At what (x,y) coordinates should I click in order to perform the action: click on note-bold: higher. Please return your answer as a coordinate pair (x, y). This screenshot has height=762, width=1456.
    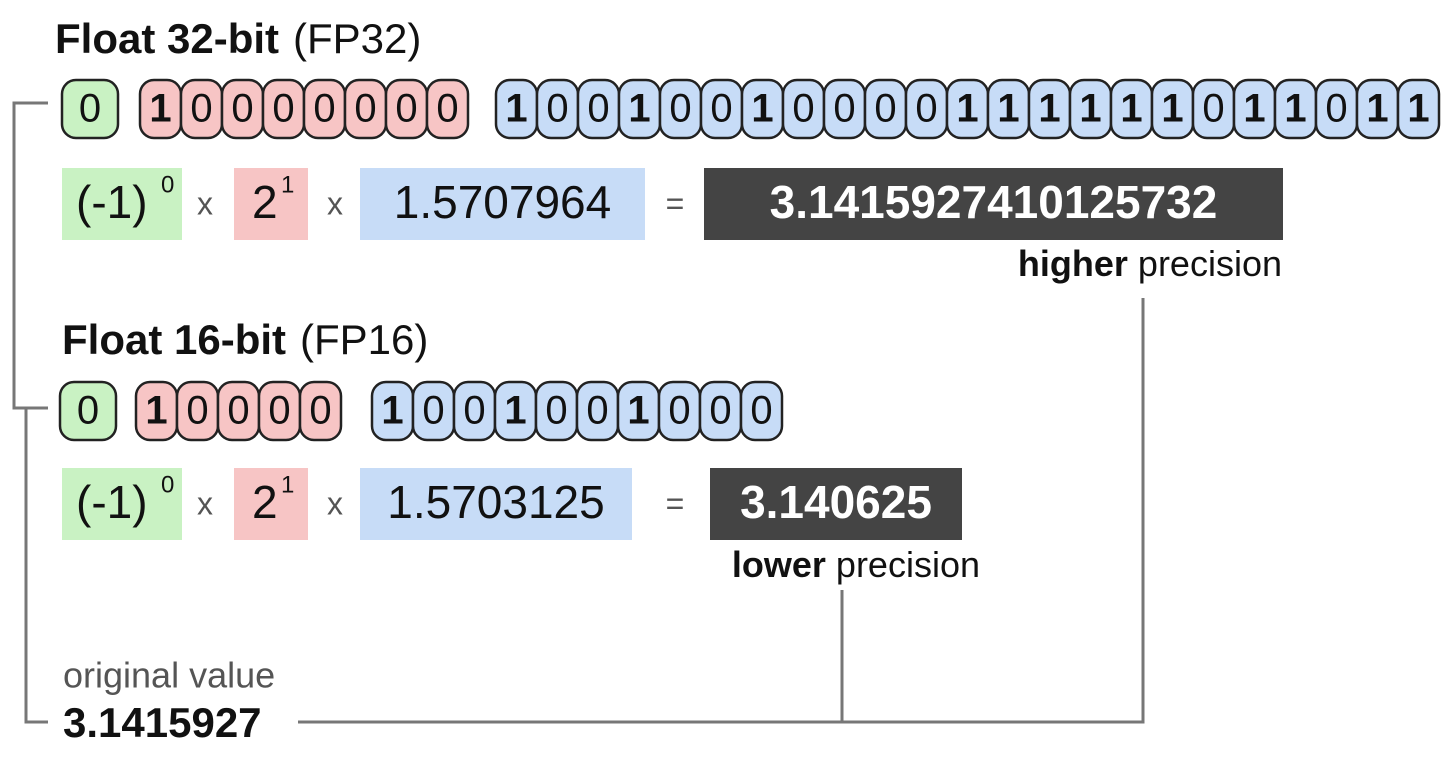
    Looking at the image, I should click on (1073, 263).